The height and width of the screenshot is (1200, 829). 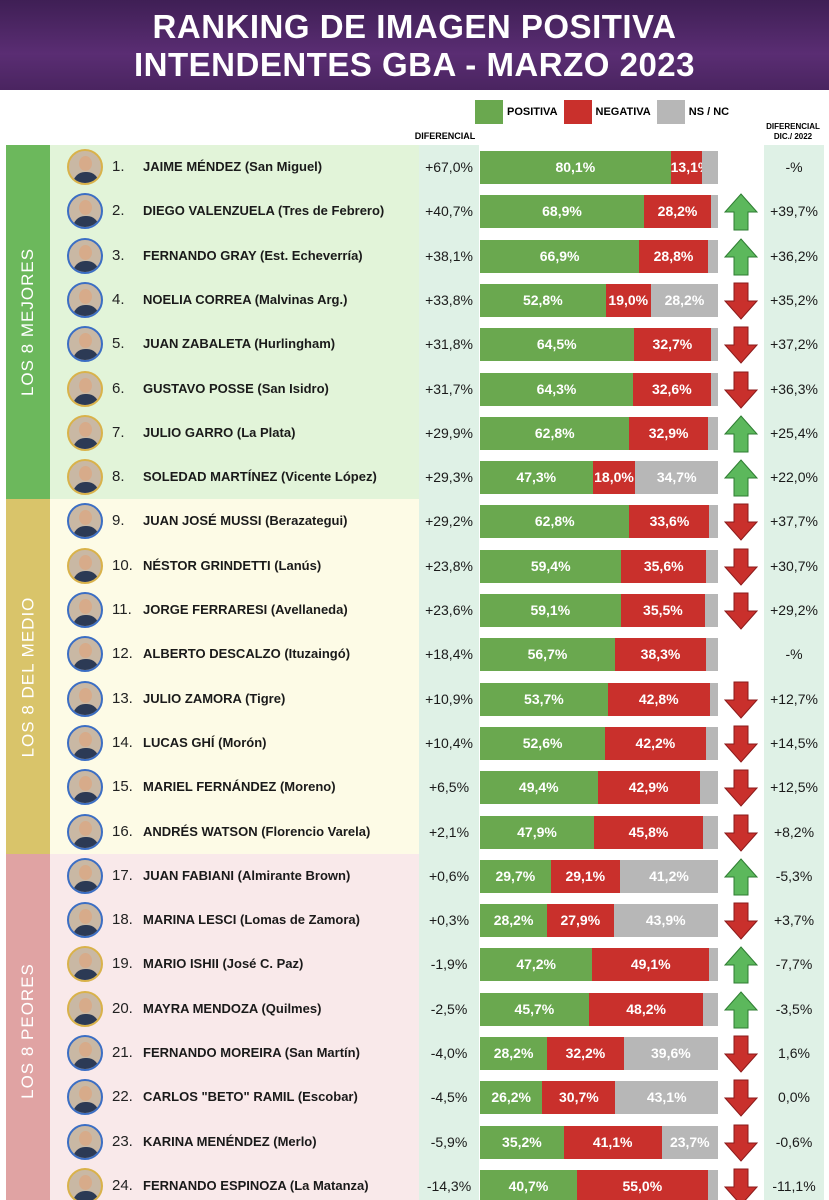 I want to click on diferencial-dic-value: 1,6%, so click(x=794, y=1053).